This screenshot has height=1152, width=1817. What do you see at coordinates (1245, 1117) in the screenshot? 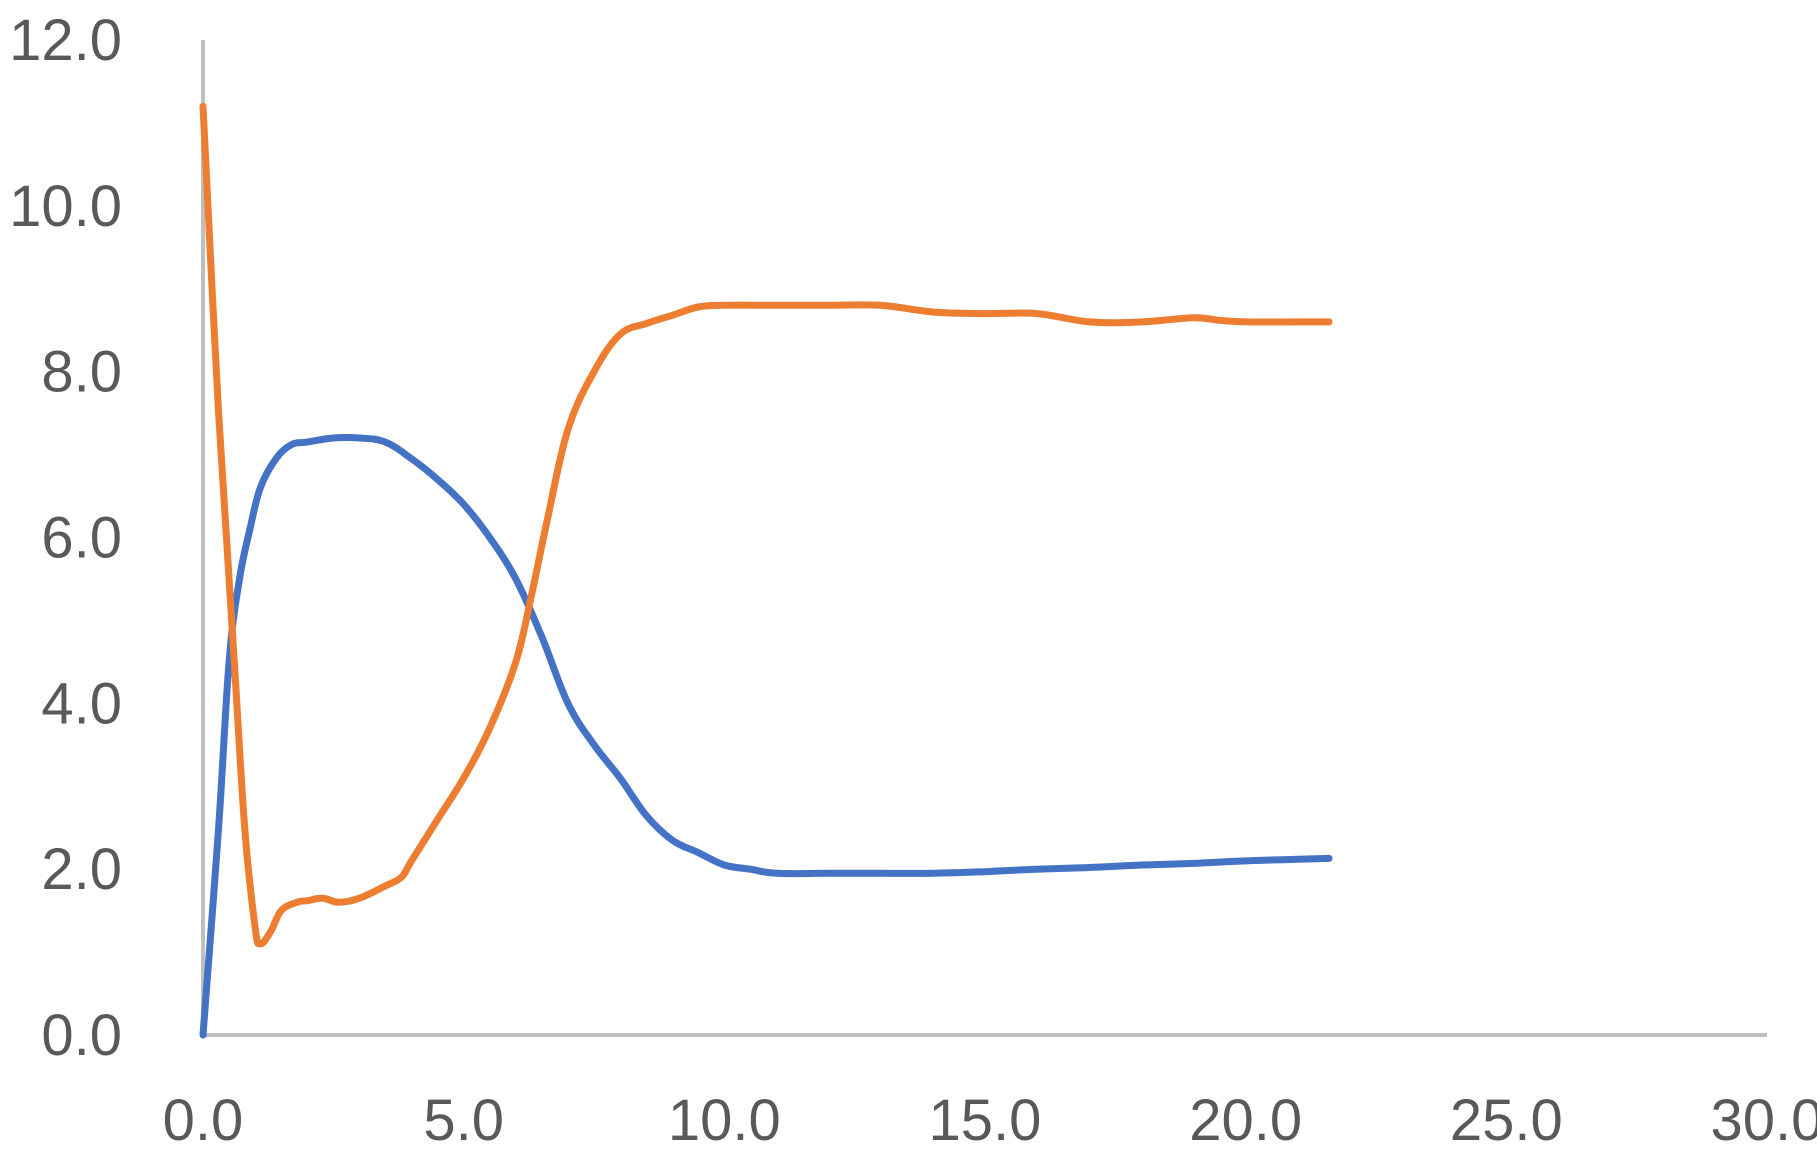
I see `x-tick-label: 20.0` at bounding box center [1245, 1117].